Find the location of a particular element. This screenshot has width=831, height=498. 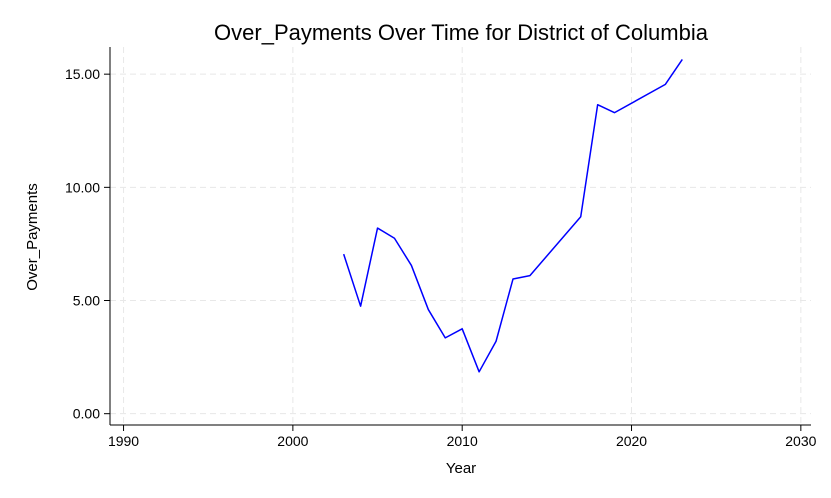

x-tick-label-2000: 2000 is located at coordinates (292, 441).